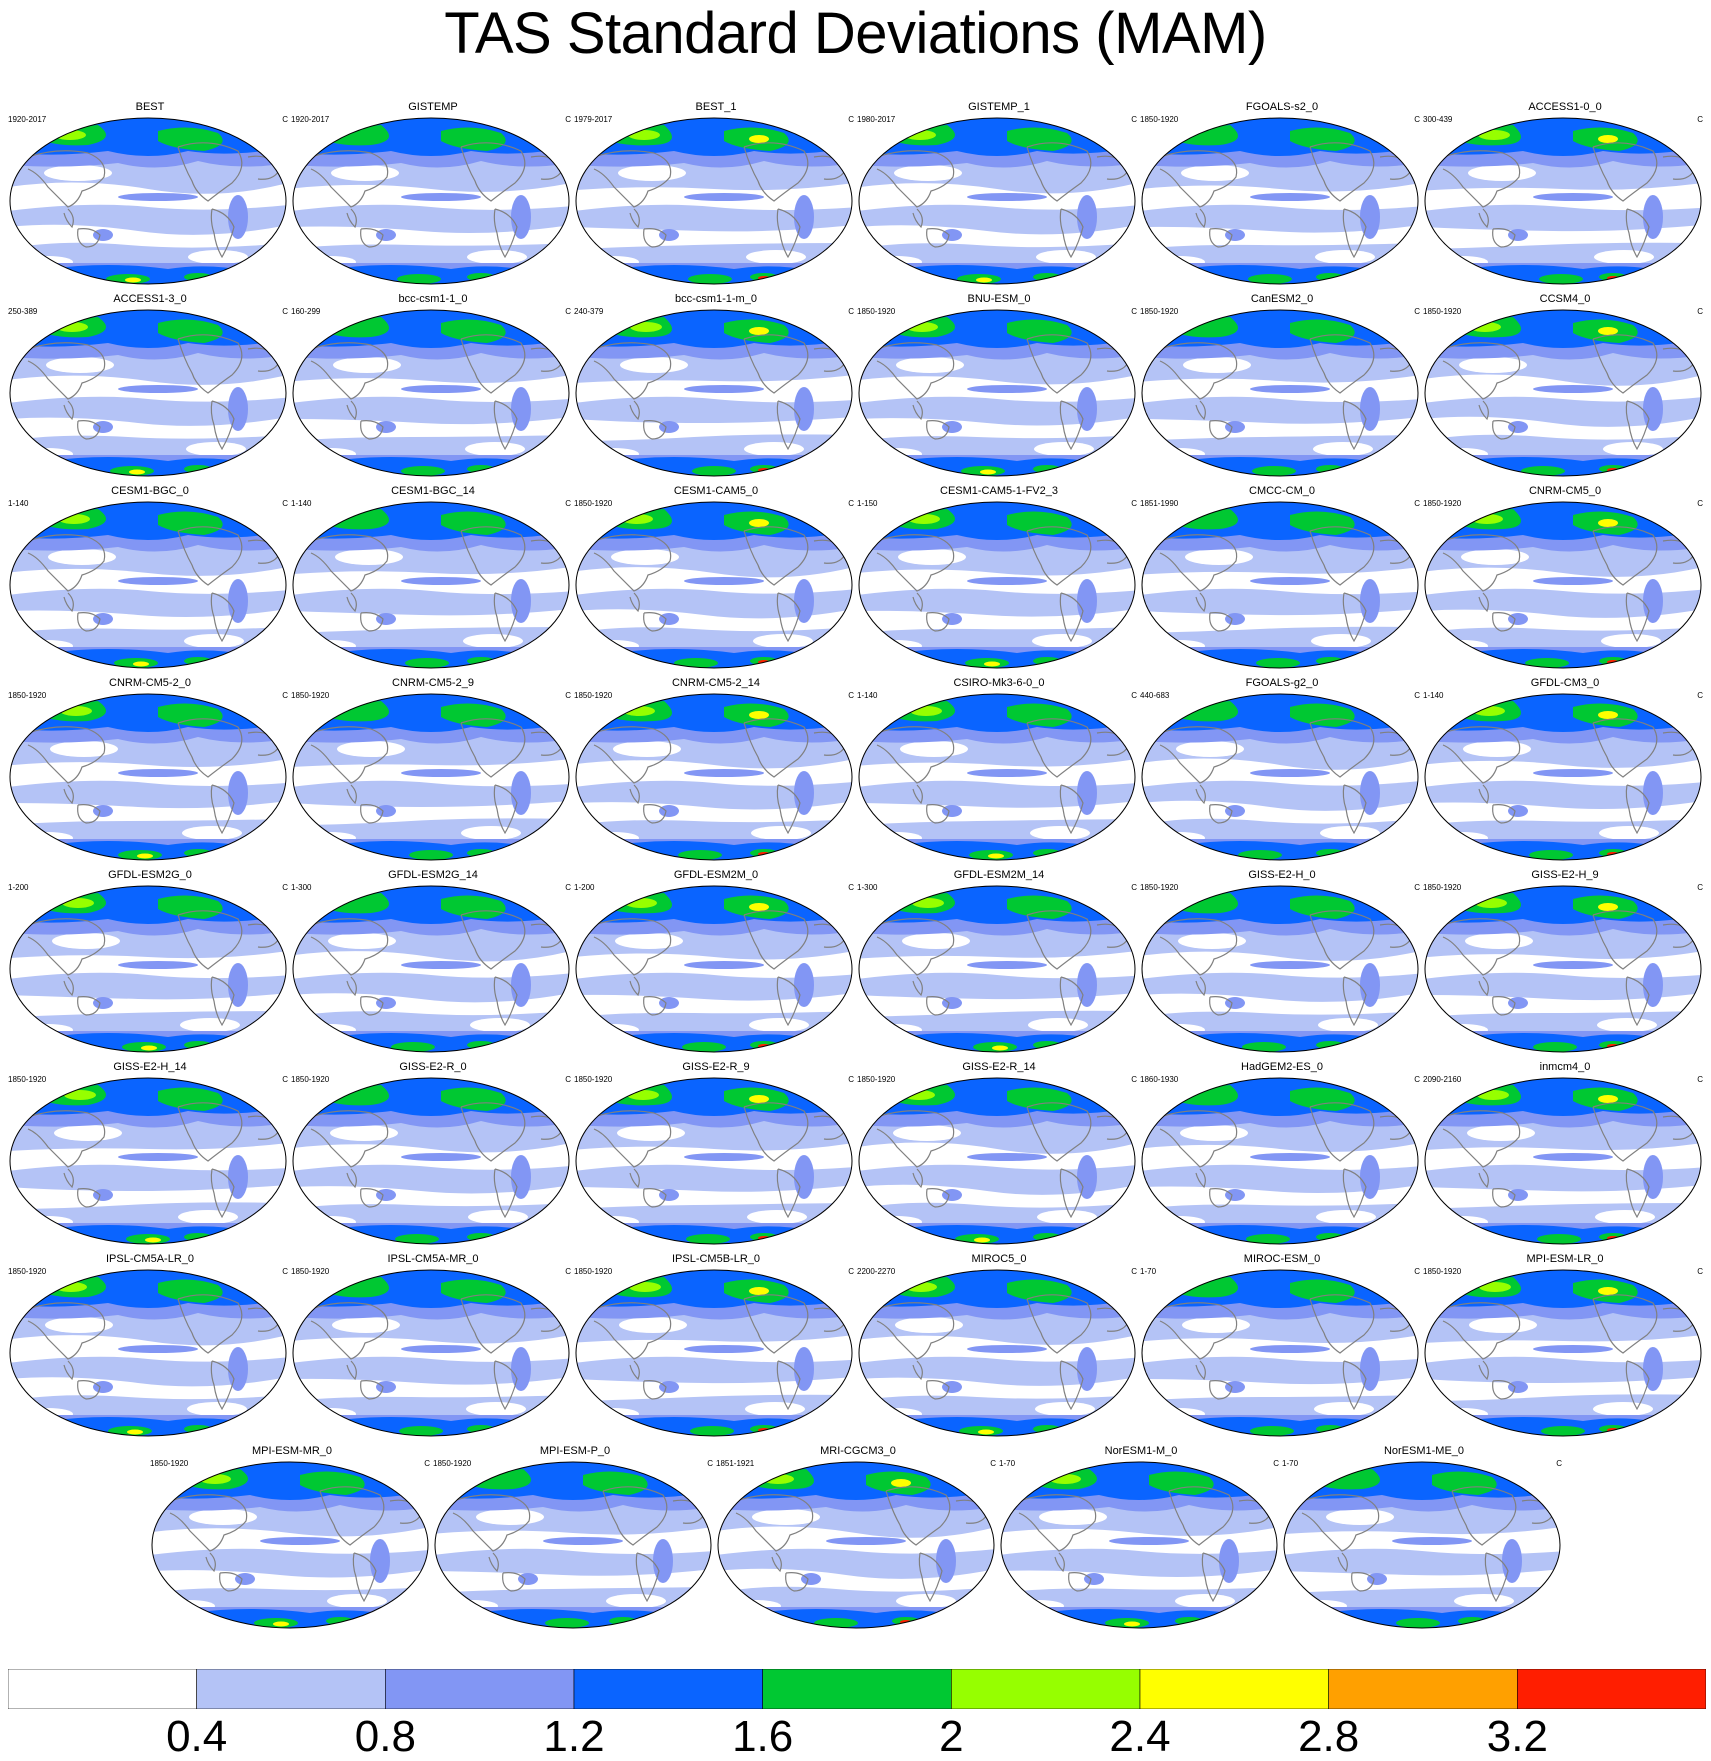  I want to click on colorbar-tick-label: 2.4, so click(1140, 1736).